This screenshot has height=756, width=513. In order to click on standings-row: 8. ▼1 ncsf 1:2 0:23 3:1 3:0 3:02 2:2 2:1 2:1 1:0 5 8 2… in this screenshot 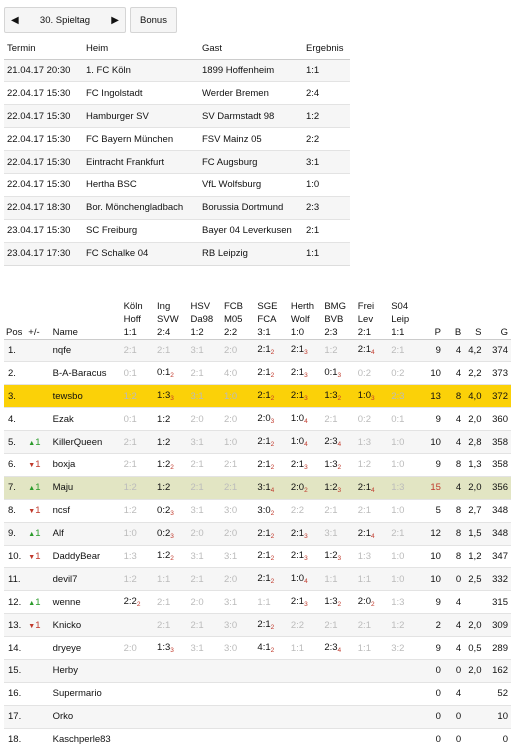, I will do `click(257, 510)`.